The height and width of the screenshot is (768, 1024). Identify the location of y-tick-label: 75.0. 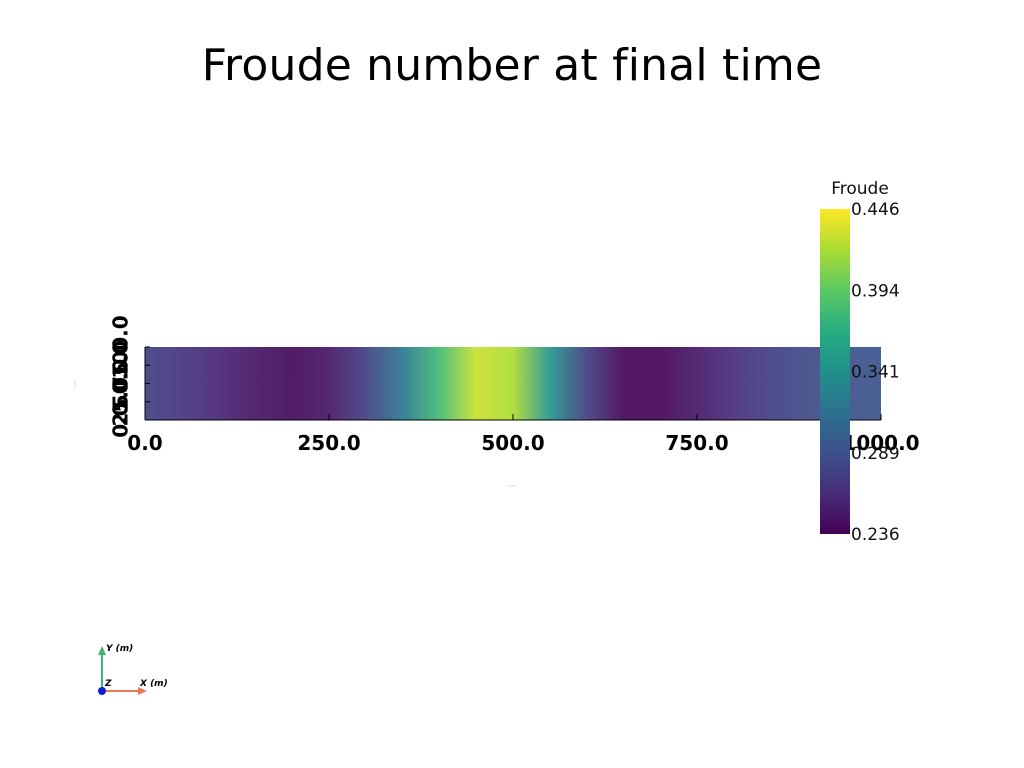
(121, 365).